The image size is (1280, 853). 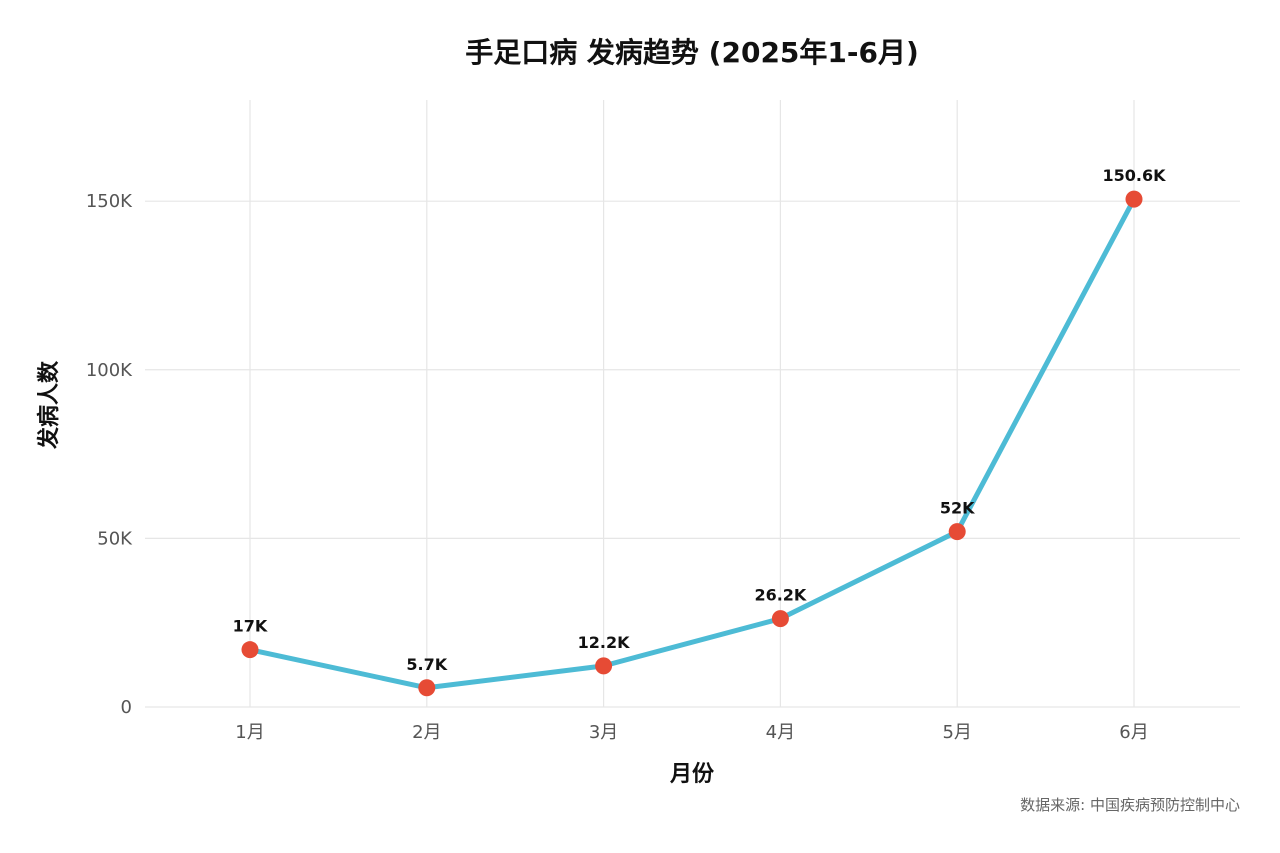 I want to click on data-label: 12.2K, so click(x=604, y=642).